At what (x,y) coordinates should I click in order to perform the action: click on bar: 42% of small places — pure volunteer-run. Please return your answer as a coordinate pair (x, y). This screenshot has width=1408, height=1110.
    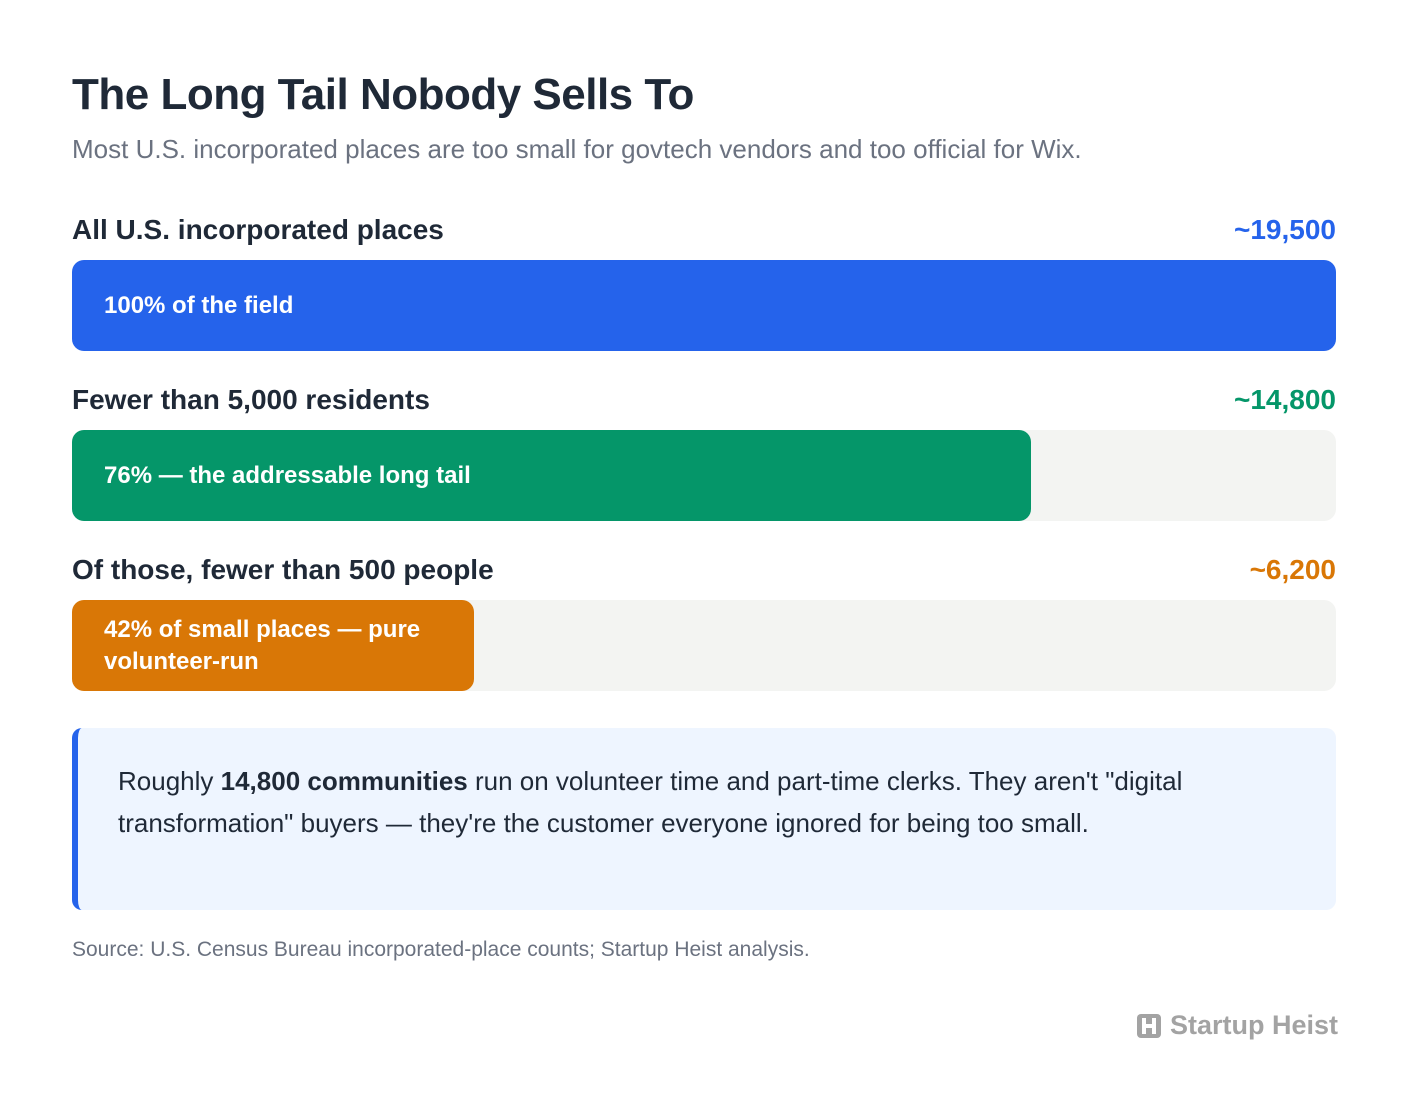
    Looking at the image, I should click on (273, 645).